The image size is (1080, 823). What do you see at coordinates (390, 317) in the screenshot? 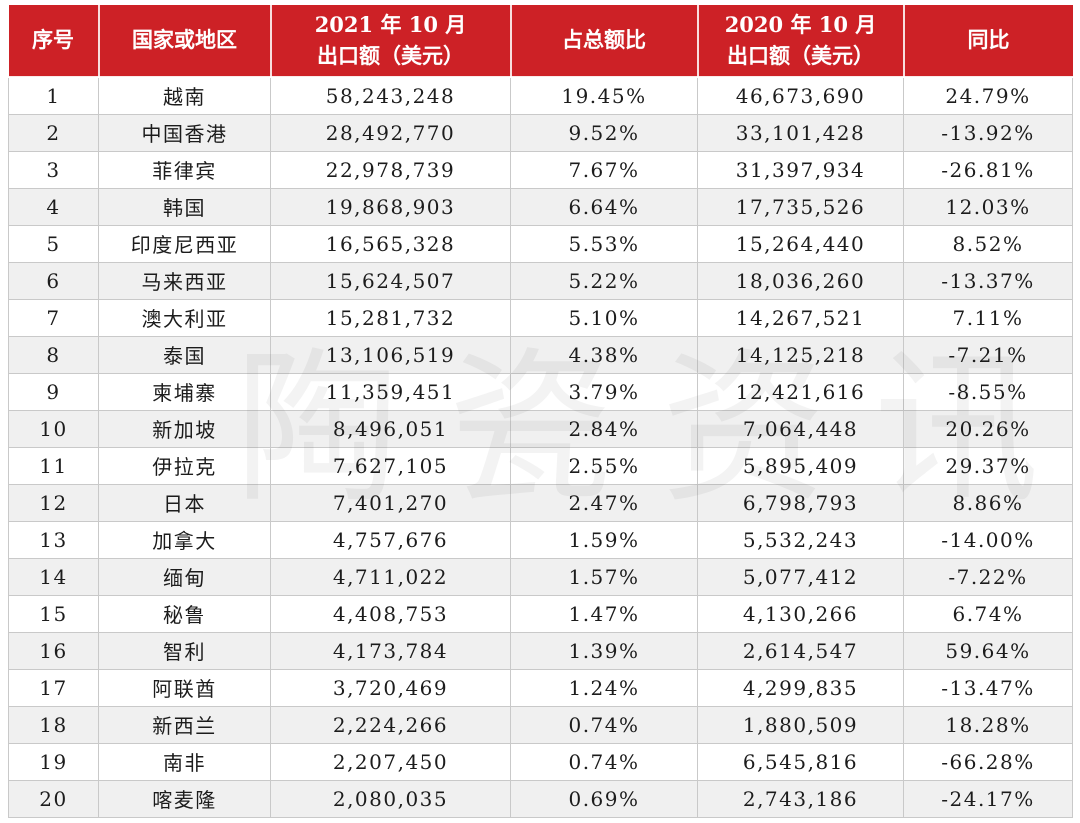
I see `cell-export-2021: 15,281,732` at bounding box center [390, 317].